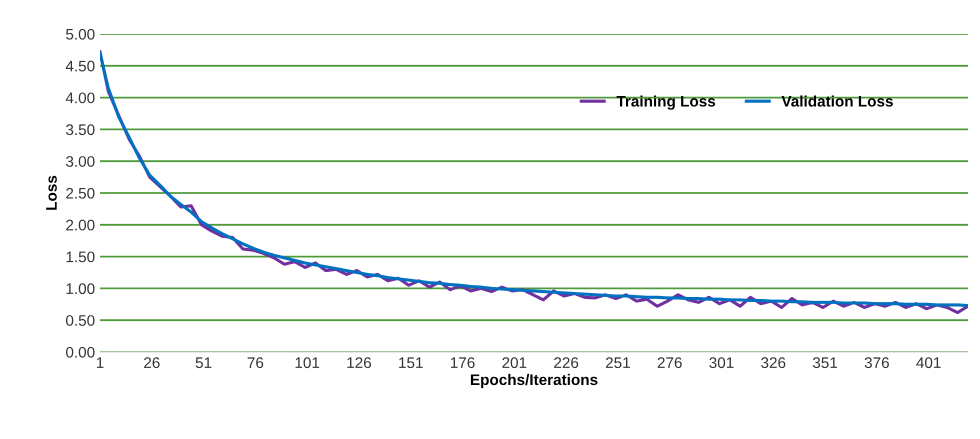 The width and height of the screenshot is (980, 439). What do you see at coordinates (837, 101) in the screenshot?
I see `legend-label: Validation Loss` at bounding box center [837, 101].